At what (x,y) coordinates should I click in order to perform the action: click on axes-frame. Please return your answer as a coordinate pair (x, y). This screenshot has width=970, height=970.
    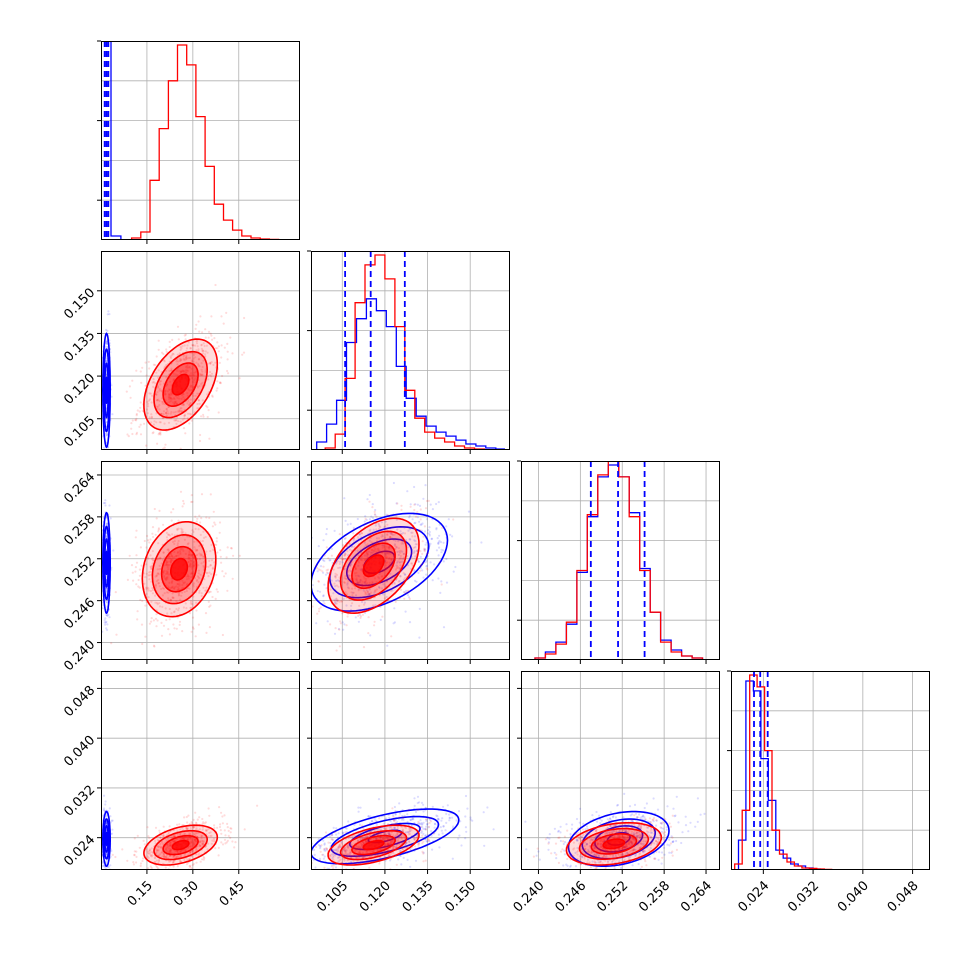
    Looking at the image, I should click on (200, 350).